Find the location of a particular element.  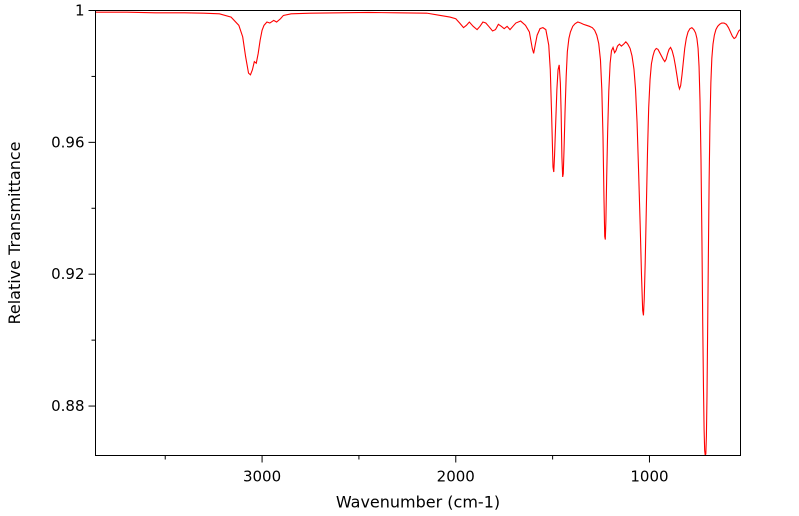

x-tick-label: 2000 is located at coordinates (456, 477).